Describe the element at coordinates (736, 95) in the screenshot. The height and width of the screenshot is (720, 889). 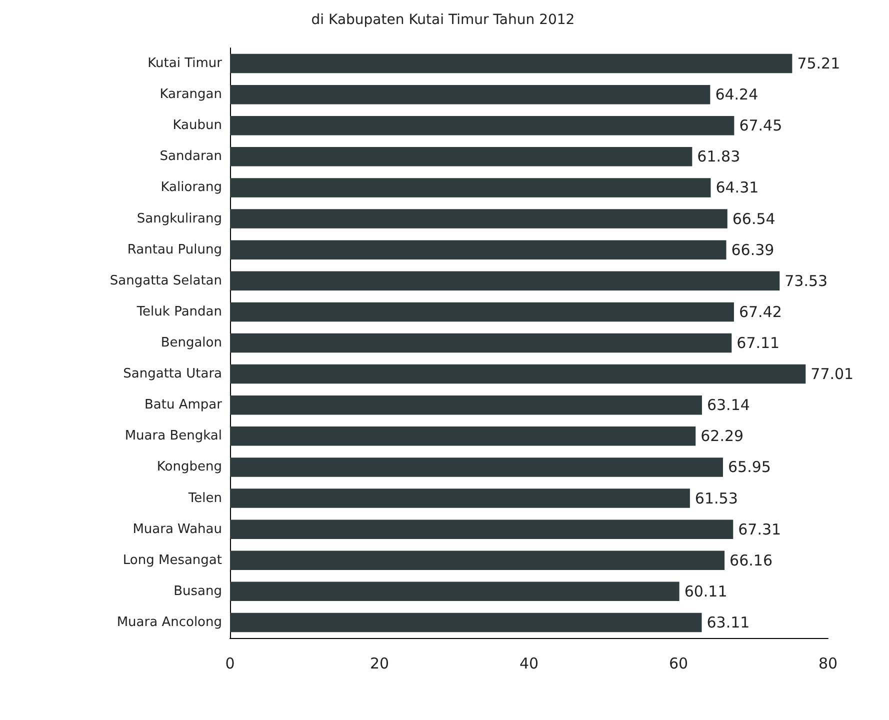
I see `data-label: 64.24` at that location.